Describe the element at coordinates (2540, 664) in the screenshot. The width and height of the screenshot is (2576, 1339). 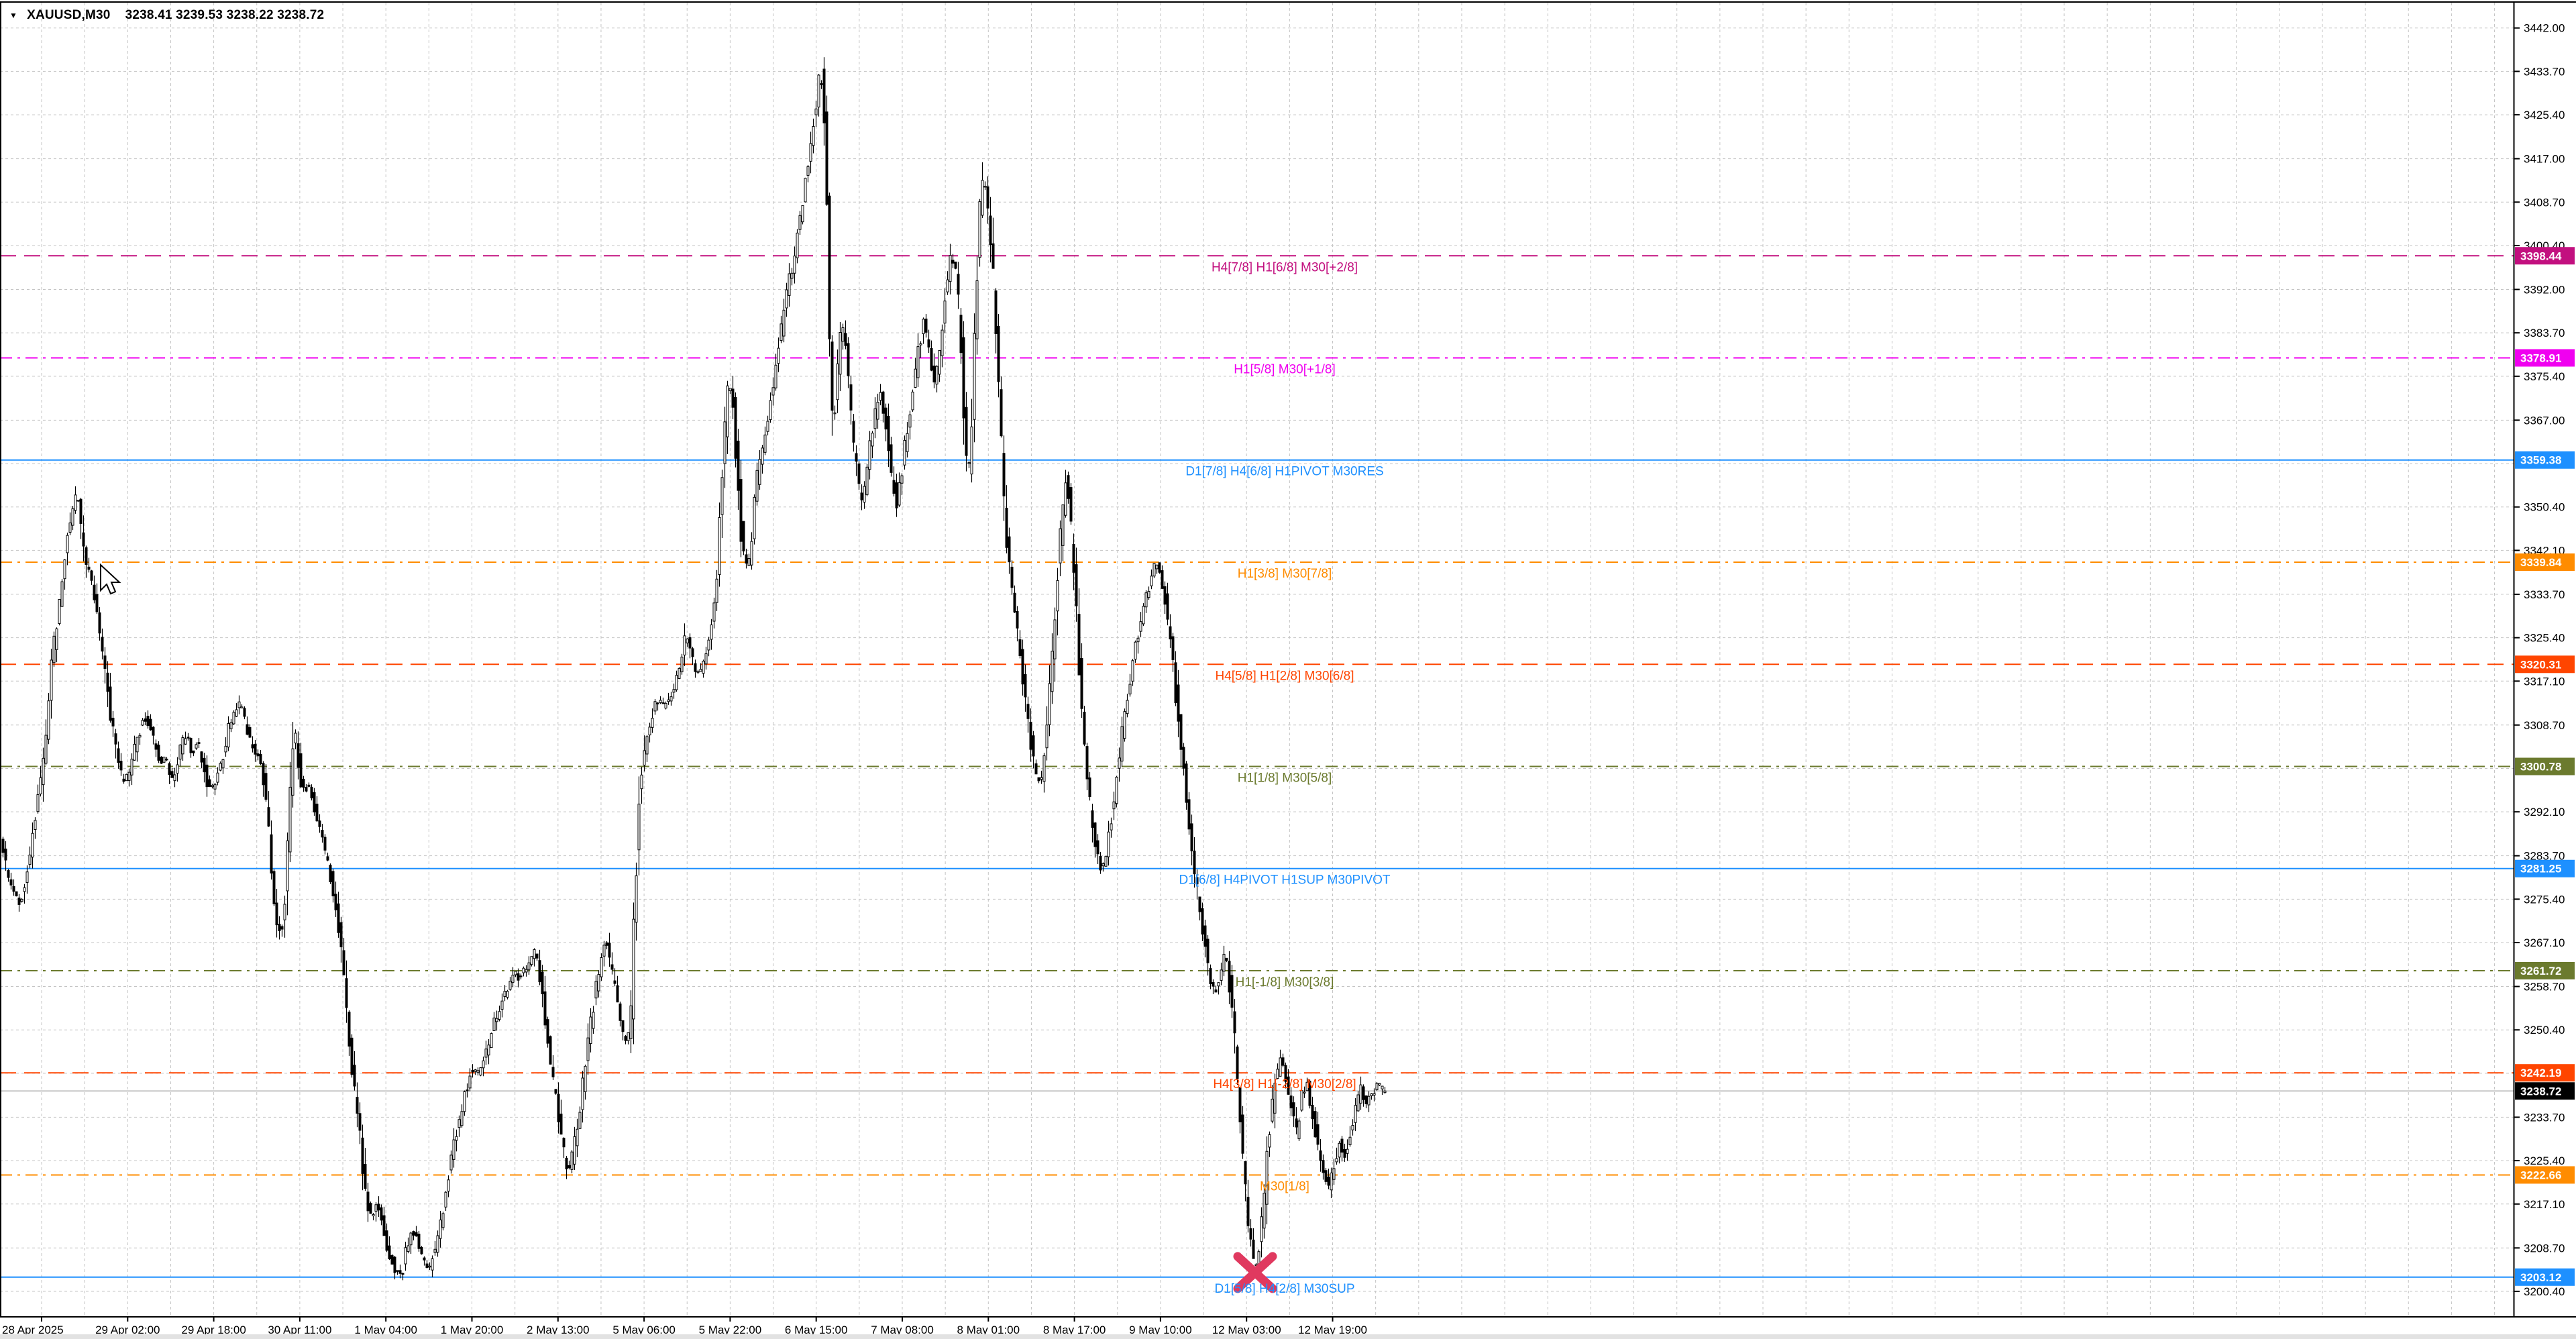
I see `svg-text: 3320.31` at that location.